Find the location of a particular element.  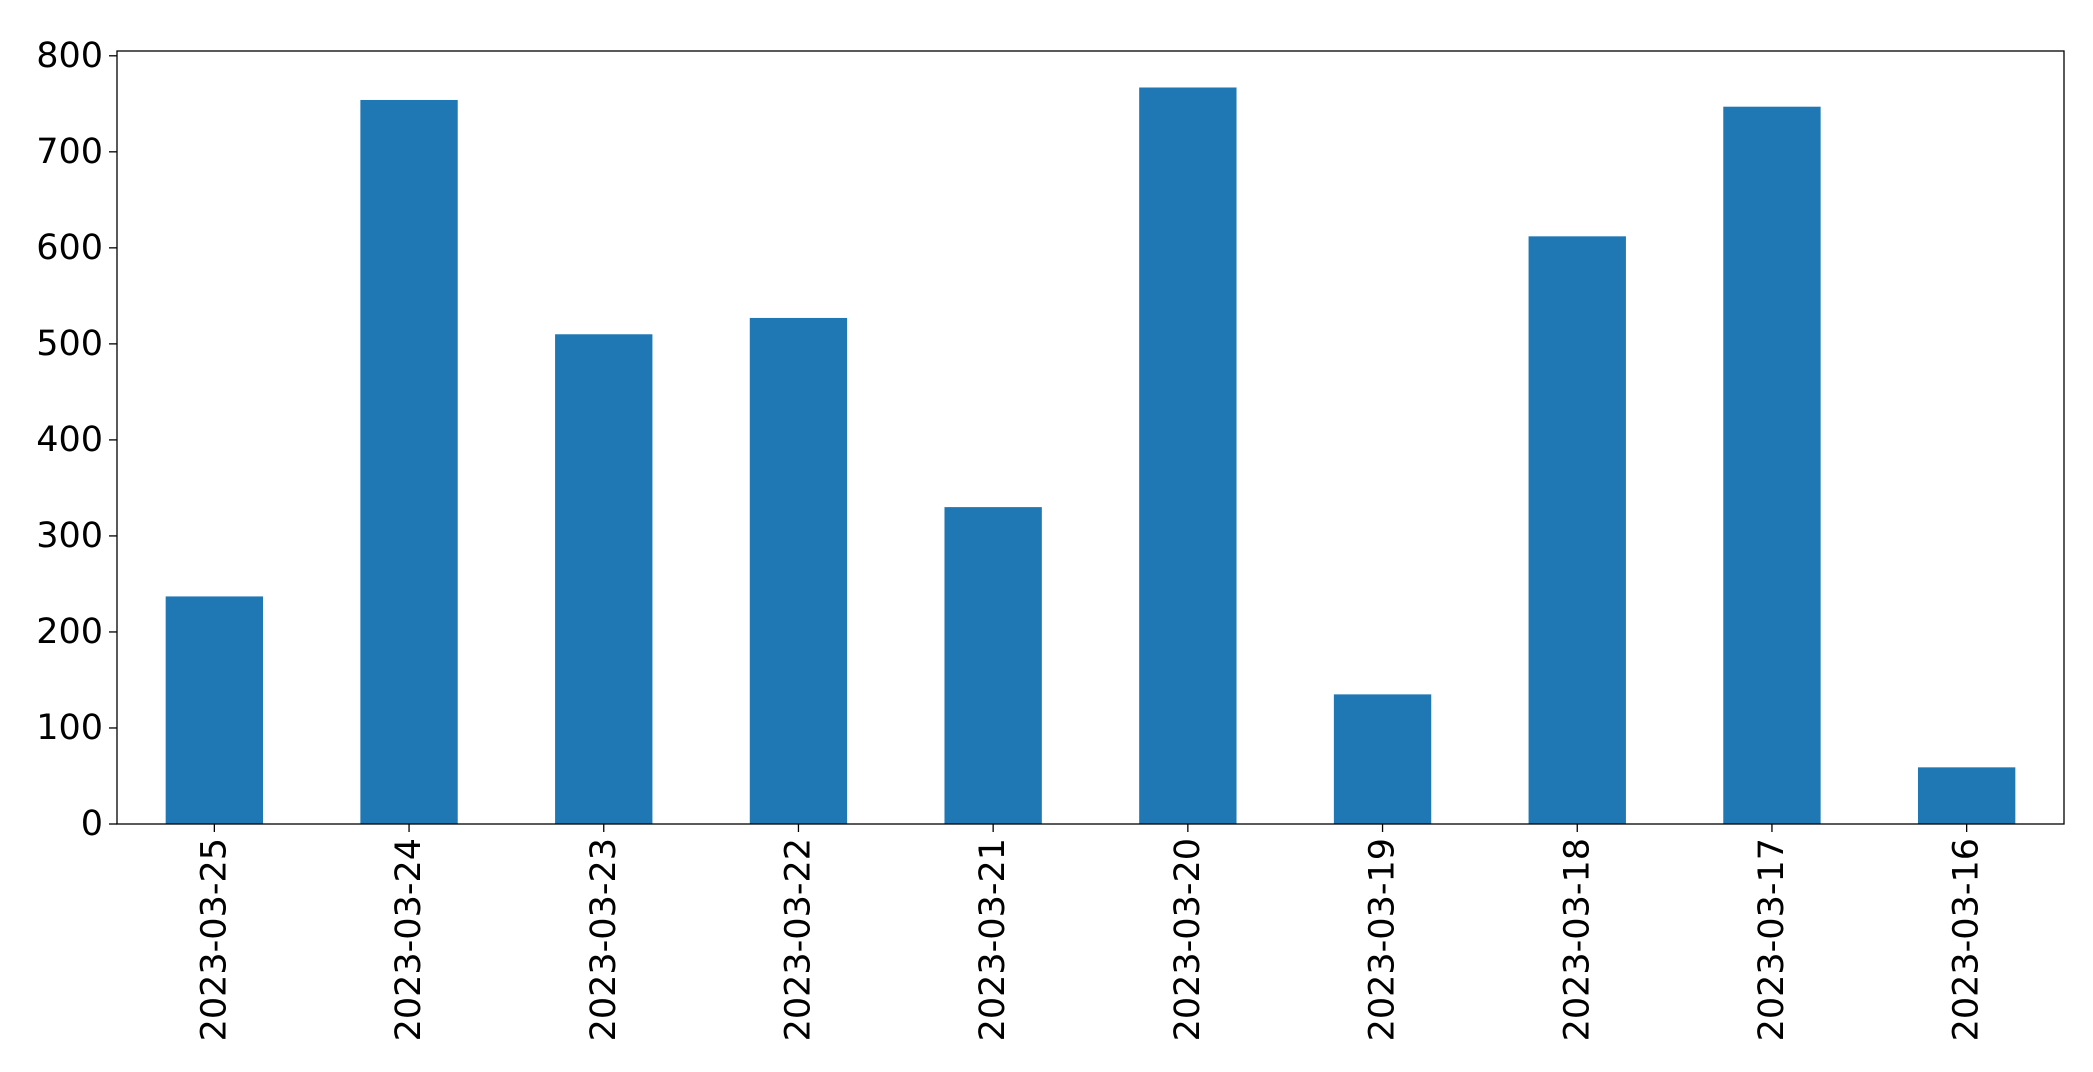

x-tick-label: 2023-03-16 is located at coordinates (1967, 939).